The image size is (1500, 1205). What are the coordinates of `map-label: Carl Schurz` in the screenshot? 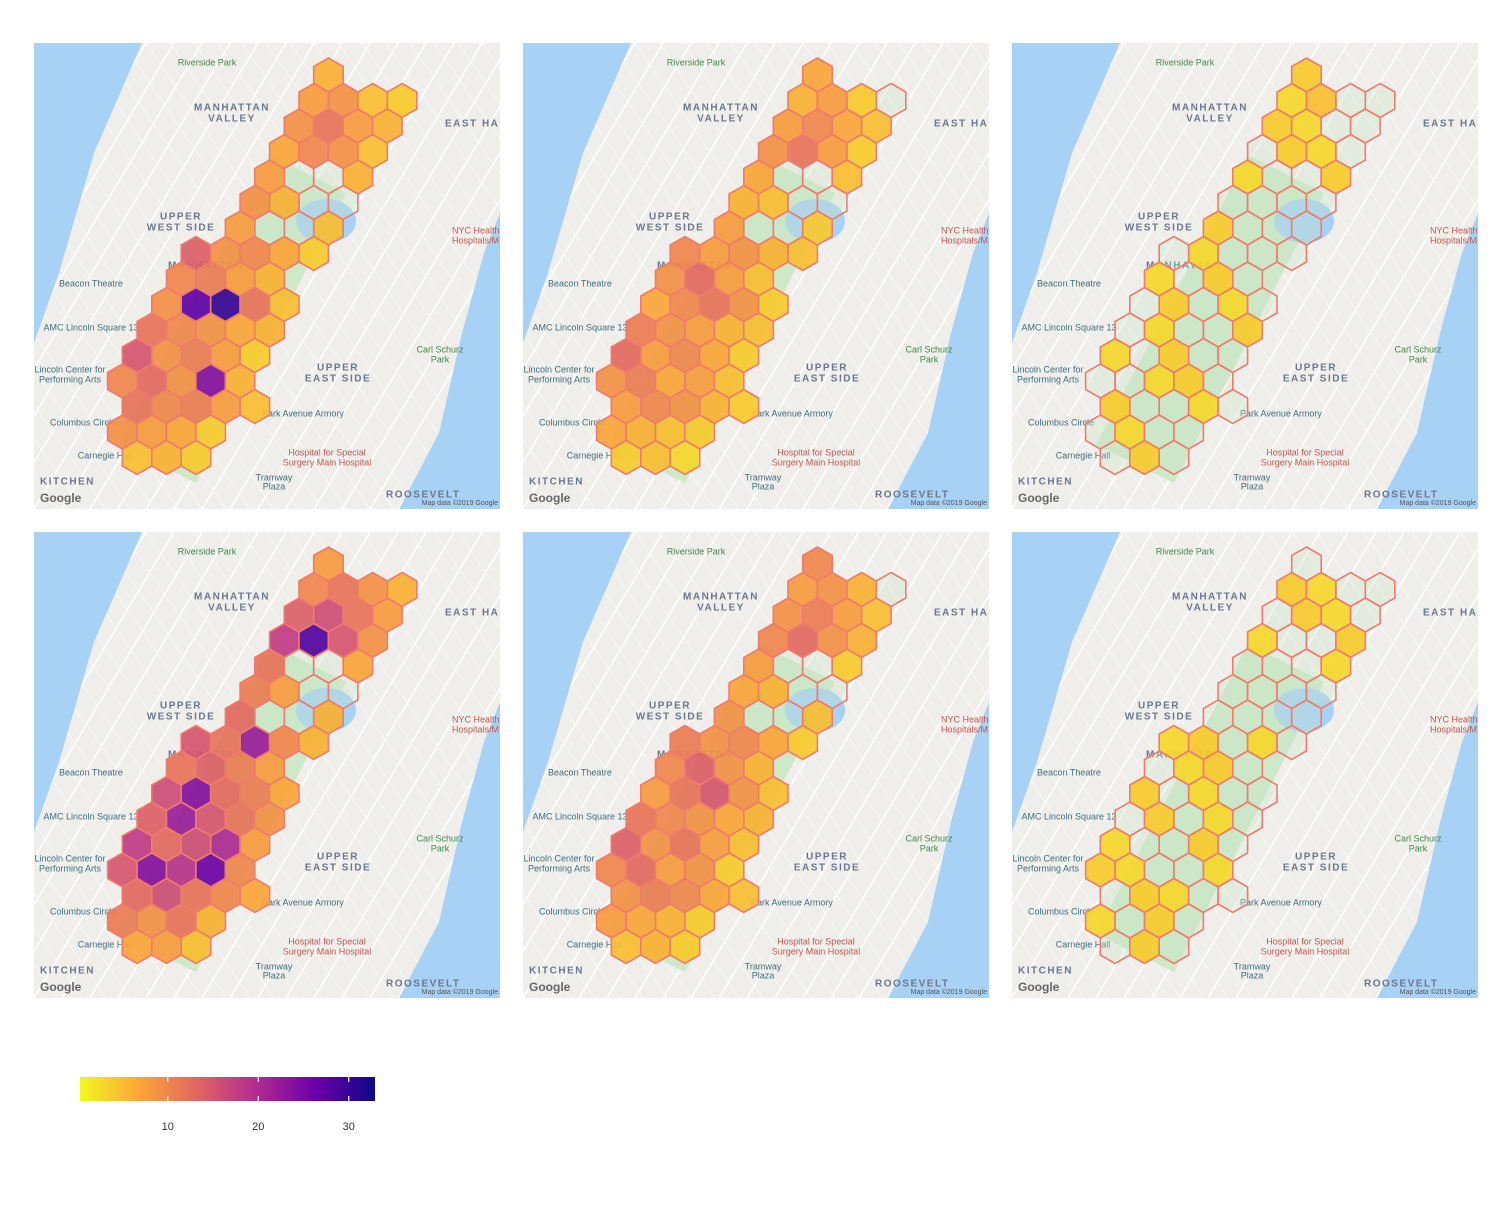 It's located at (929, 838).